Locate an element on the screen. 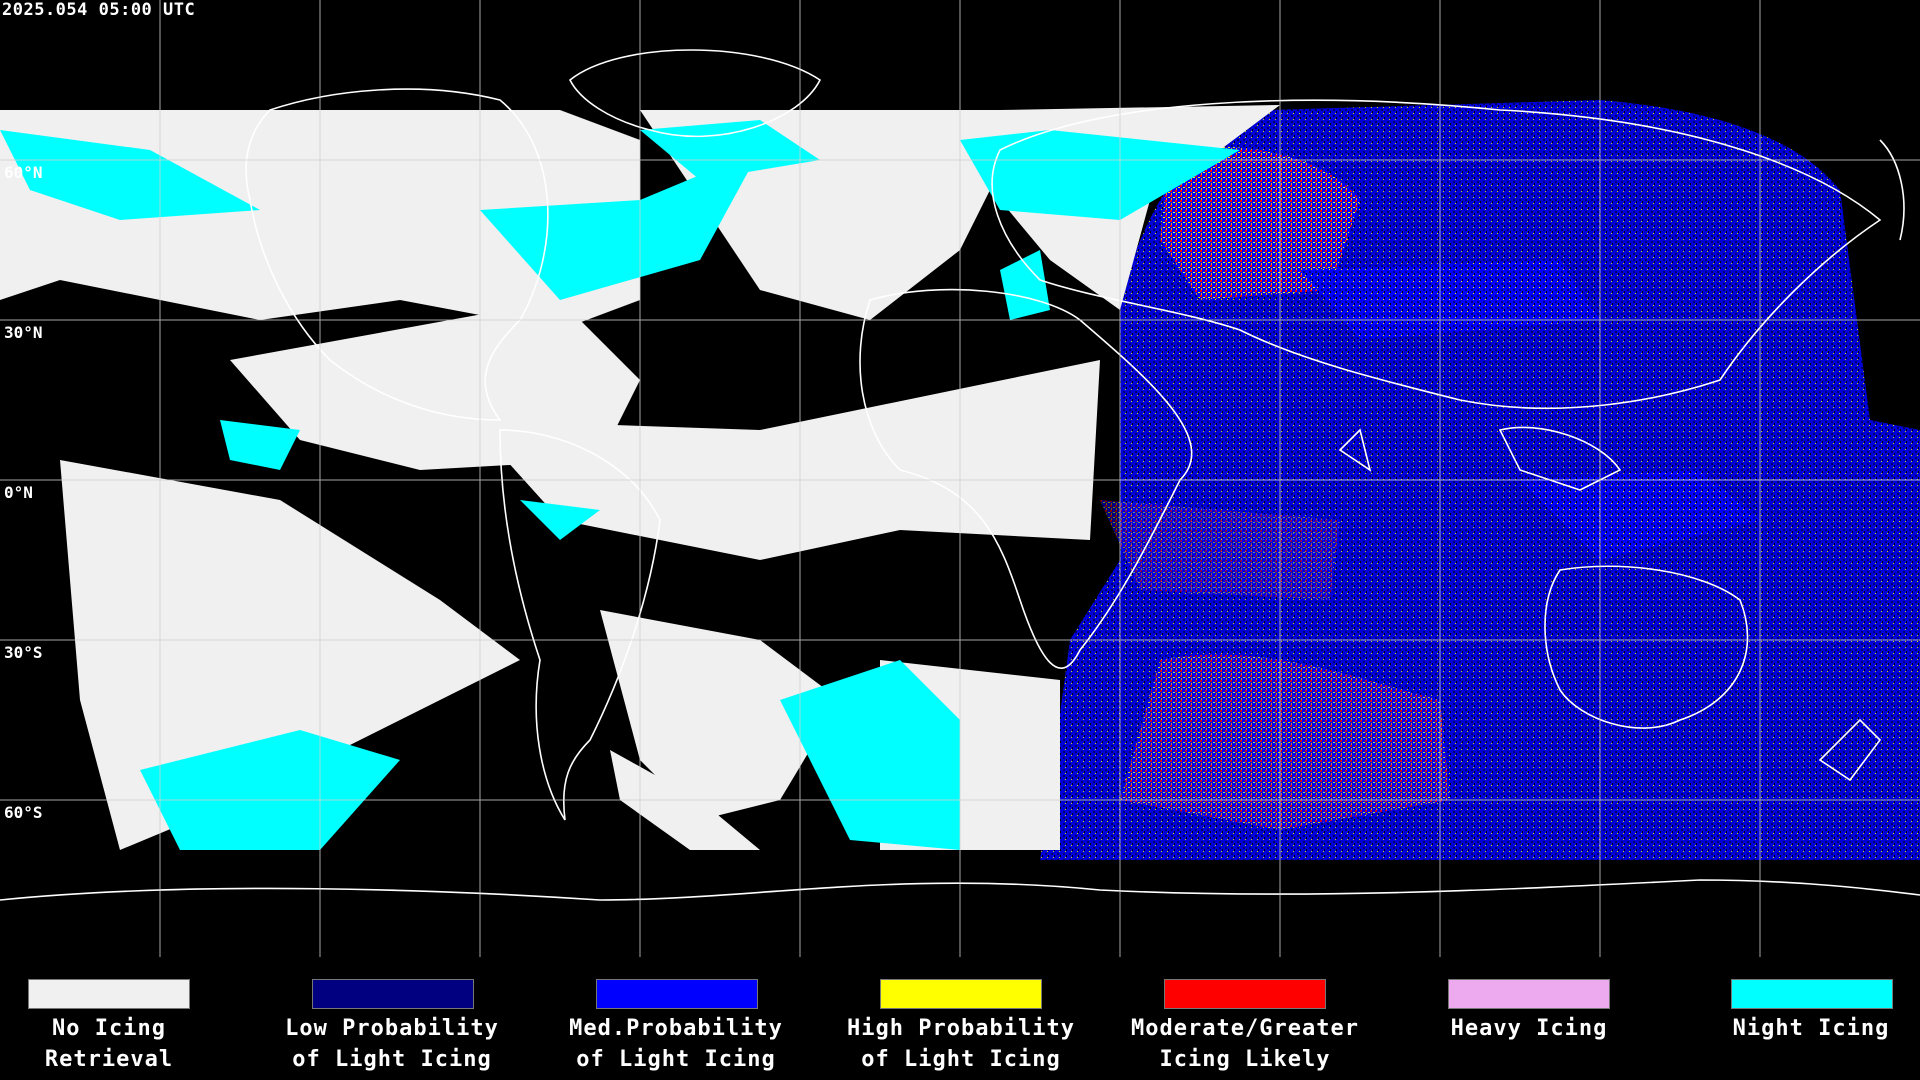 Image resolution: width=1920 pixels, height=1080 pixels. legend-label: Low Probability of Light Icing is located at coordinates (392, 1044).